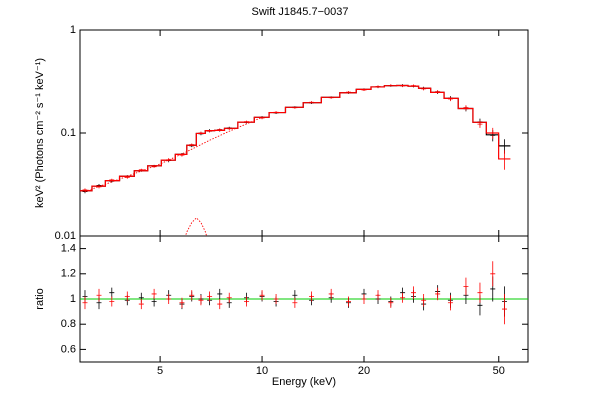 This screenshot has width=598, height=402. What do you see at coordinates (304, 293) in the screenshot?
I see `plot-area` at bounding box center [304, 293].